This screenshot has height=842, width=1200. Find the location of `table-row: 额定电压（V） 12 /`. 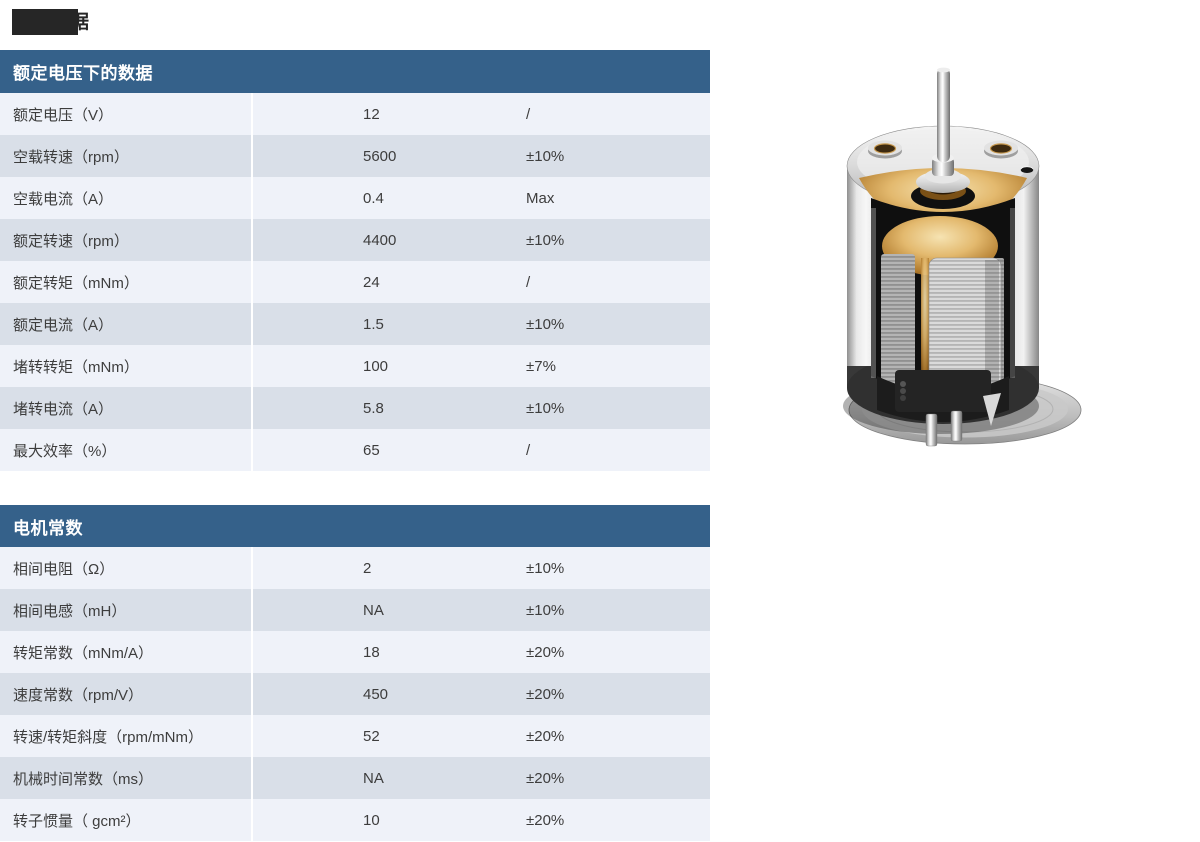

table-row: 额定电压（V） 12 / is located at coordinates (355, 114).